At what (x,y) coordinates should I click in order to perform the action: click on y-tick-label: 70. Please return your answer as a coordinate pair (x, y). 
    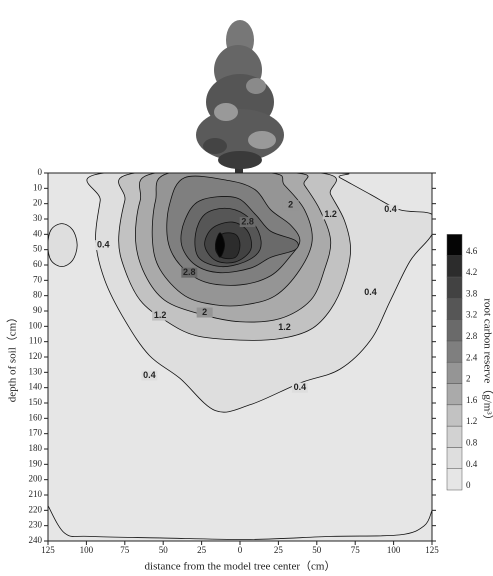
    Looking at the image, I should click on (38, 279).